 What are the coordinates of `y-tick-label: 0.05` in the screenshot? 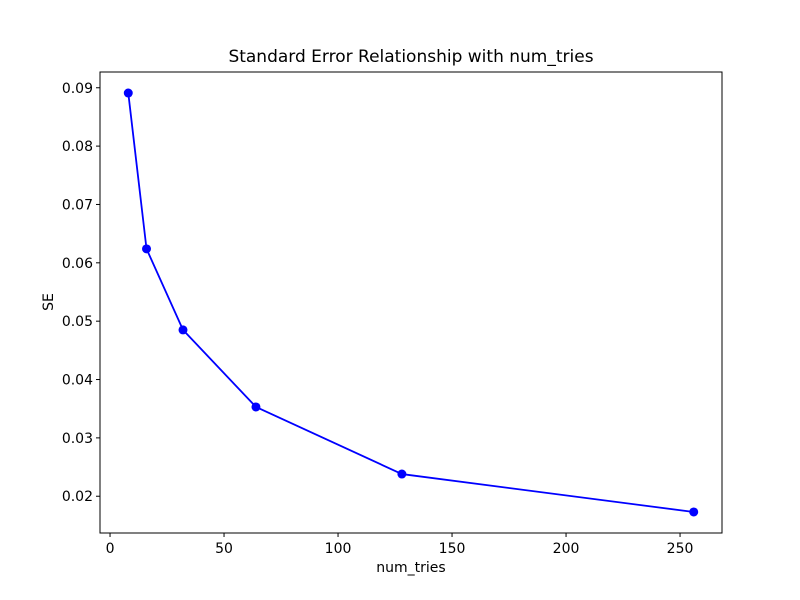 It's located at (77, 322).